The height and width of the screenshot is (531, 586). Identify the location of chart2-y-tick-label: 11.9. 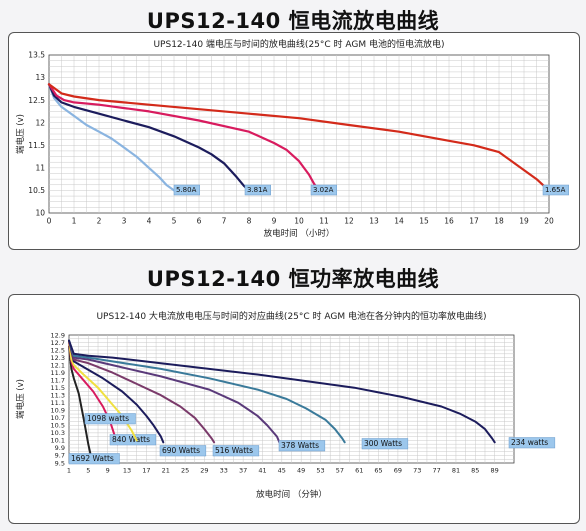
(58, 373).